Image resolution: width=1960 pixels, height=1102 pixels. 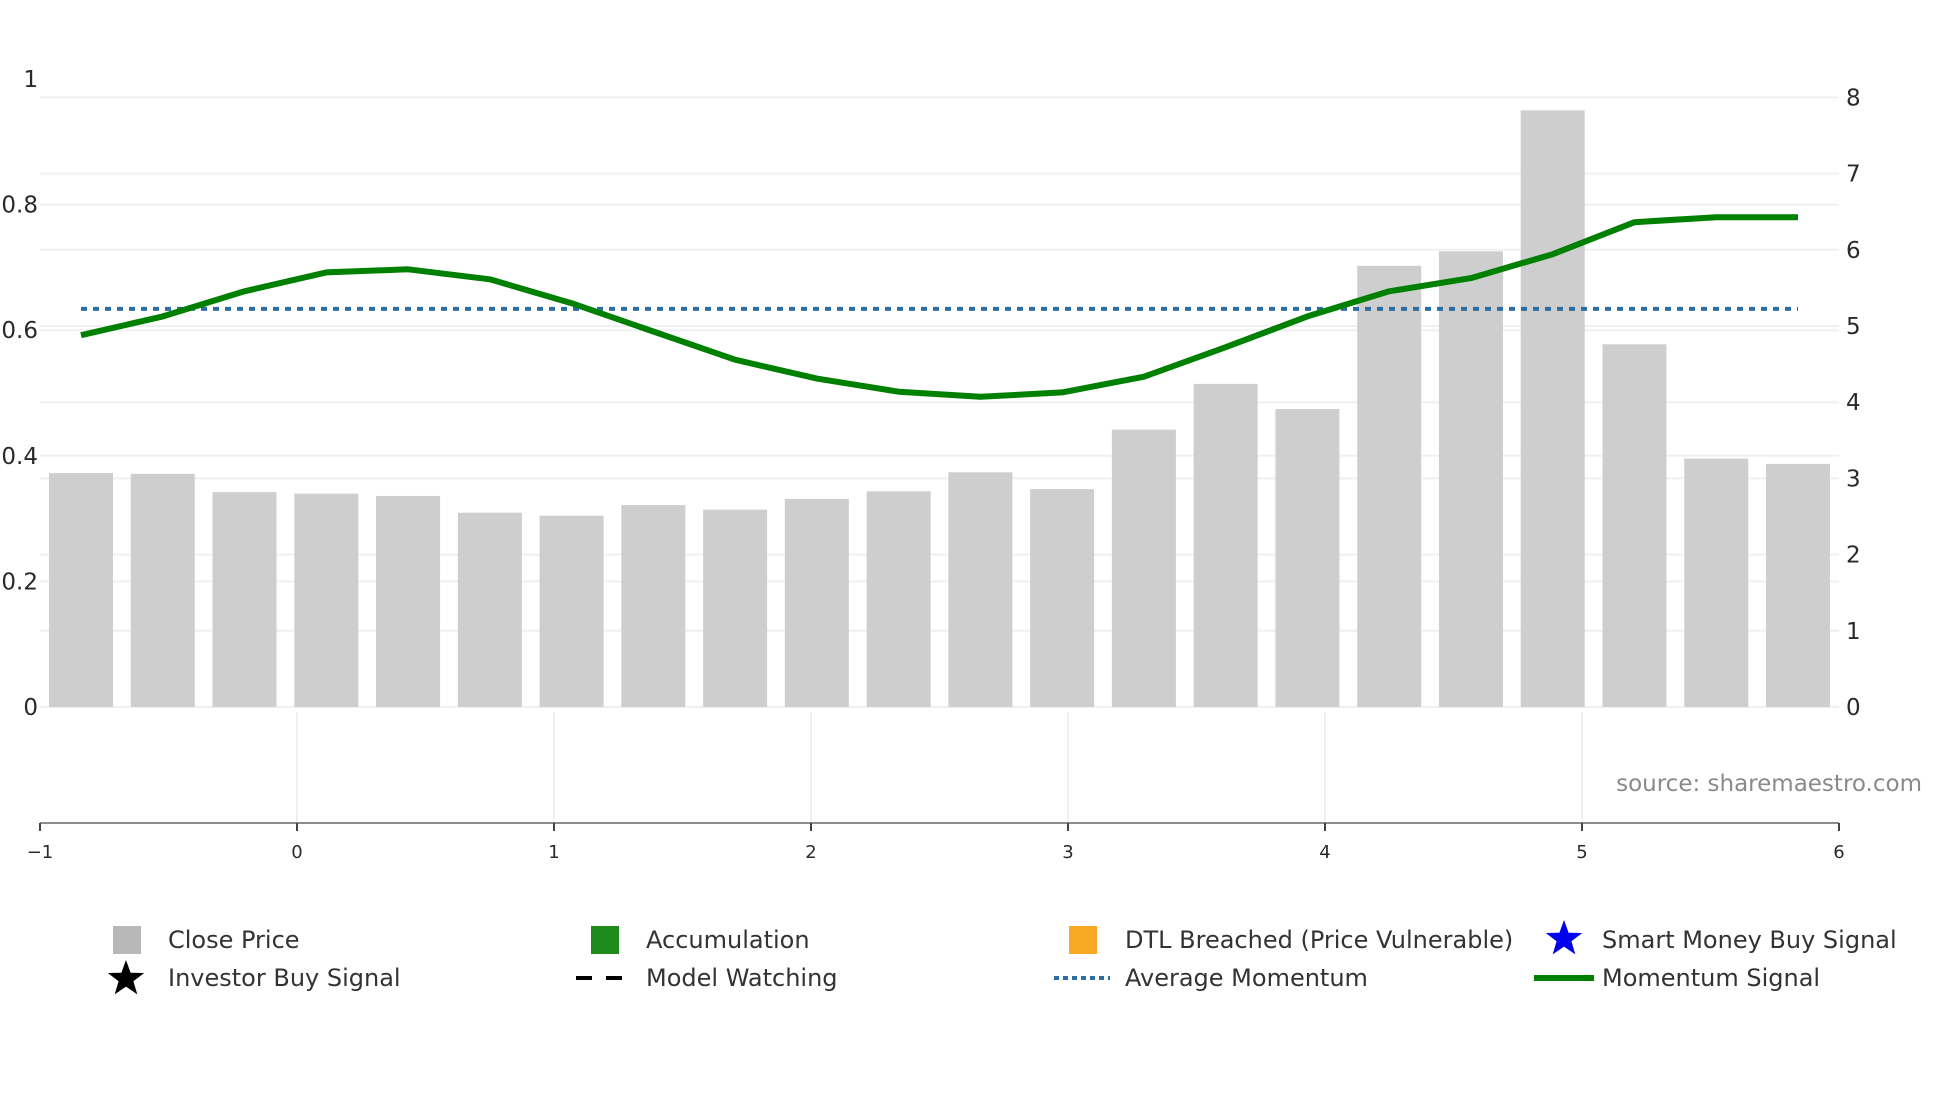 What do you see at coordinates (284, 978) in the screenshot?
I see `legend-label: Investor Buy Signal` at bounding box center [284, 978].